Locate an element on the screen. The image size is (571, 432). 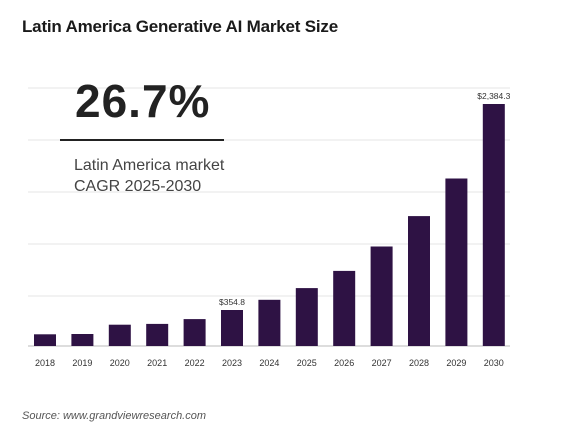
cagr-line-region: Latin America market is located at coordinates (149, 165).